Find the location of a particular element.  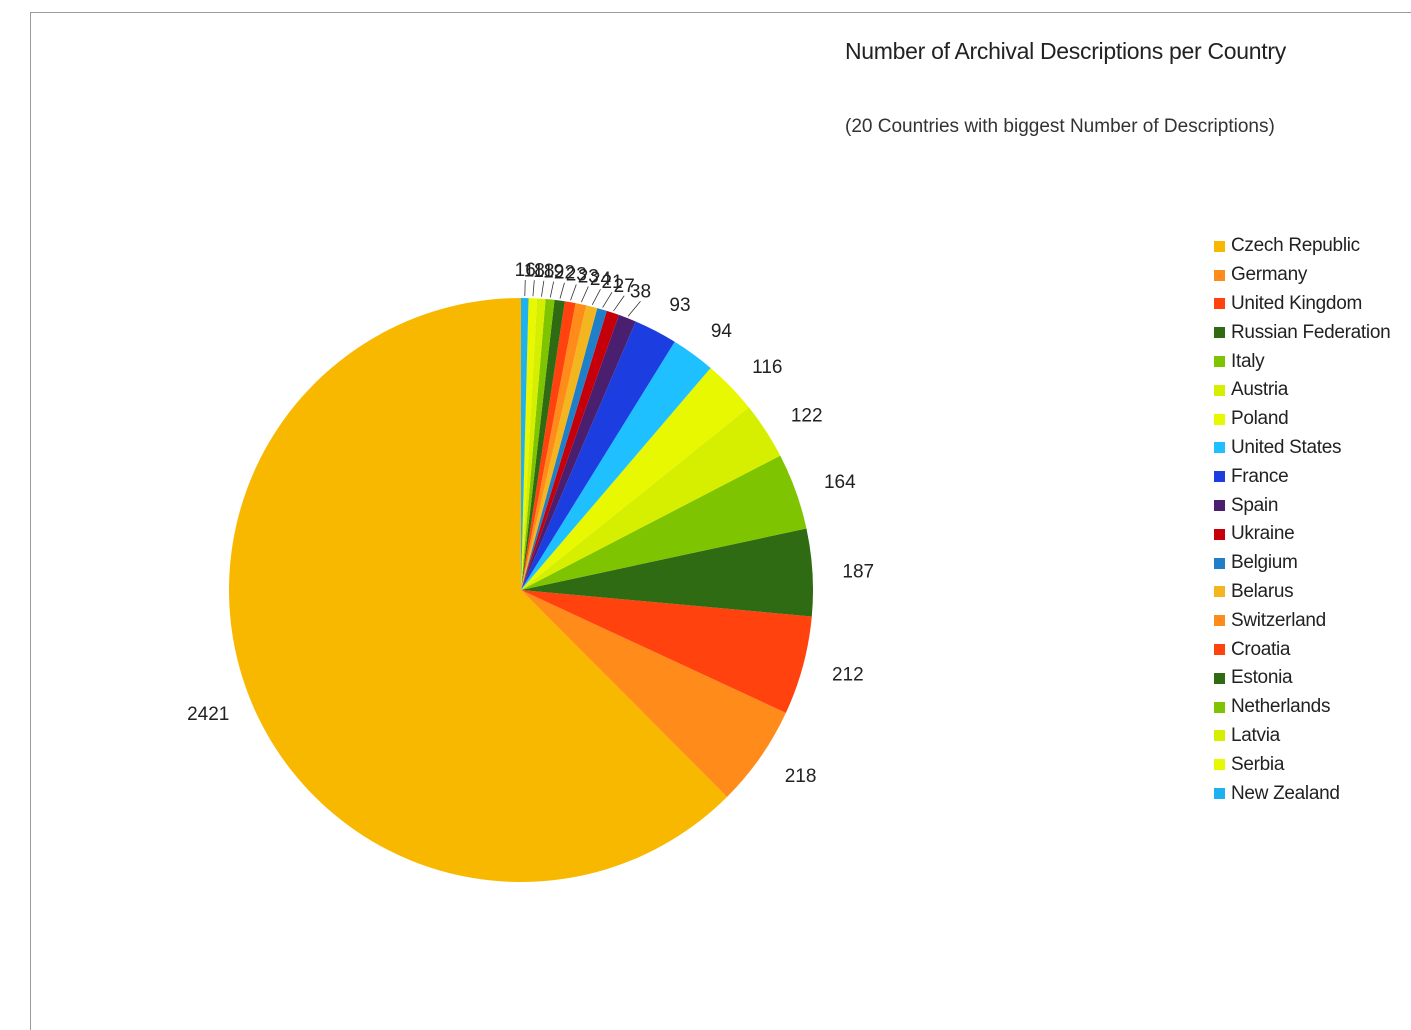

legend-item-switzerland: Switzerland is located at coordinates (1302, 620).